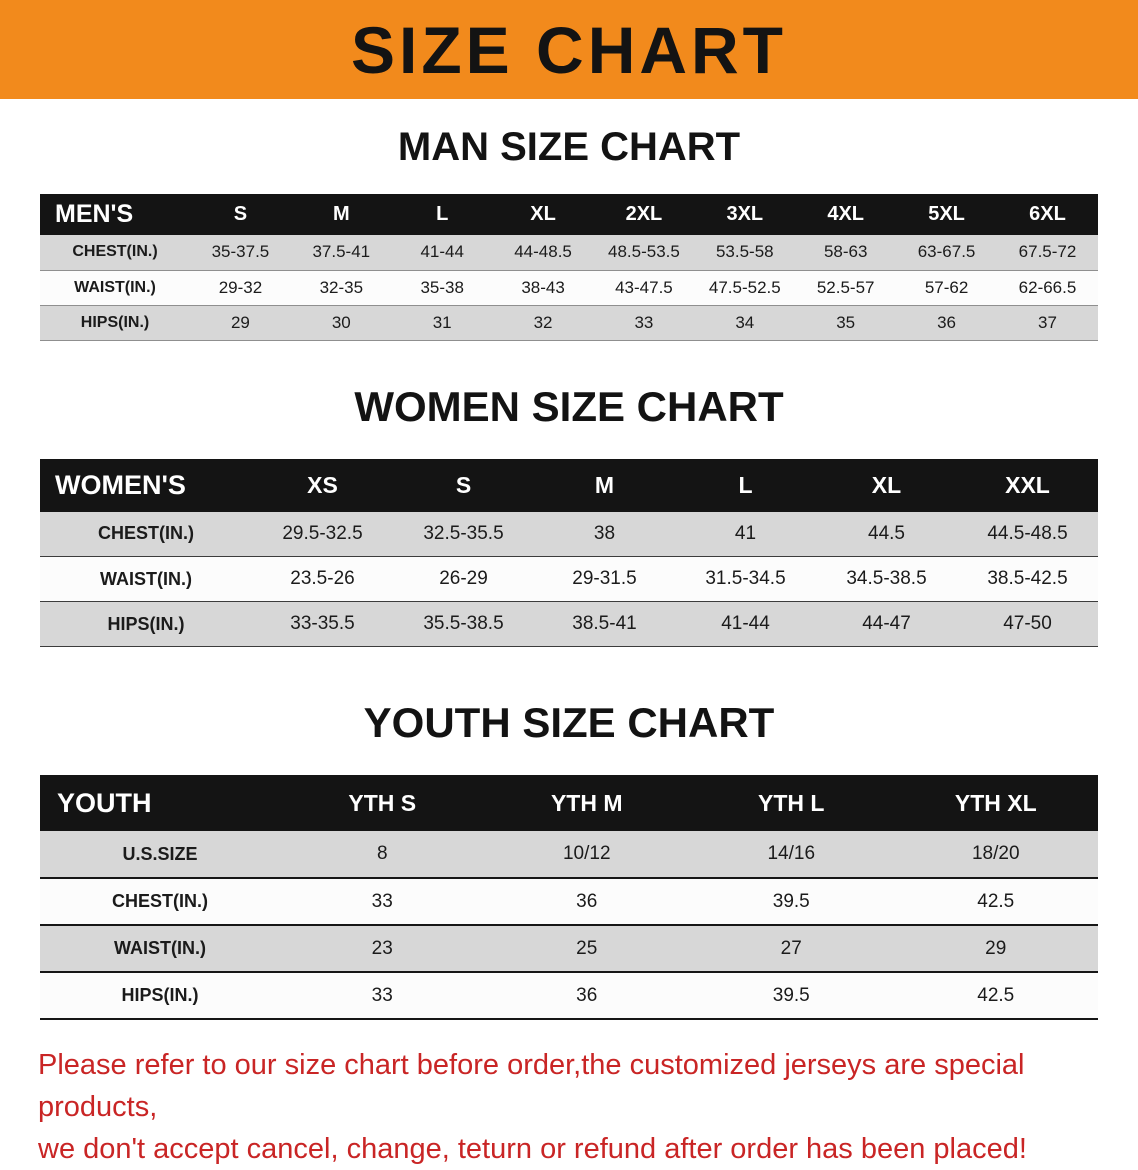  Describe the element at coordinates (586, 802) in the screenshot. I see `size-column-header: YTH M` at that location.